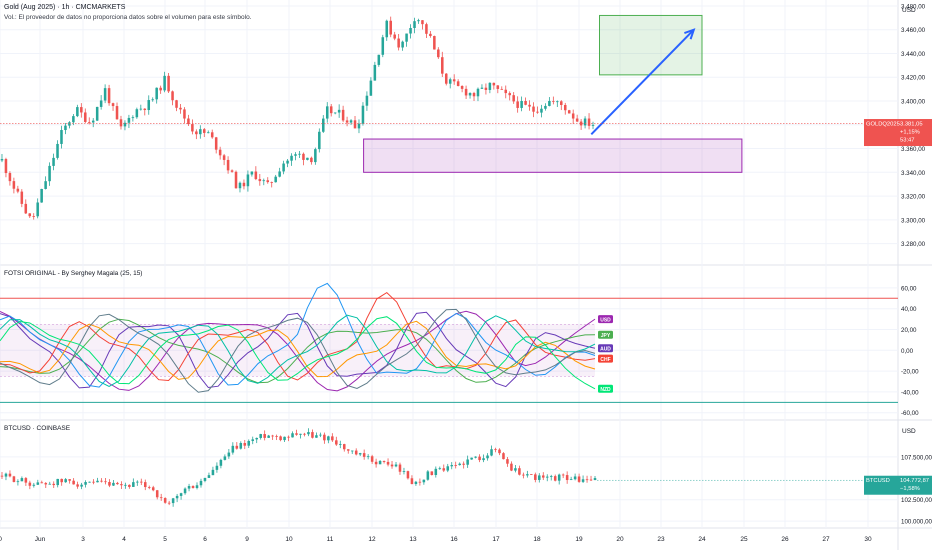 The height and width of the screenshot is (550, 932). I want to click on x-tick-label: 4, so click(124, 539).